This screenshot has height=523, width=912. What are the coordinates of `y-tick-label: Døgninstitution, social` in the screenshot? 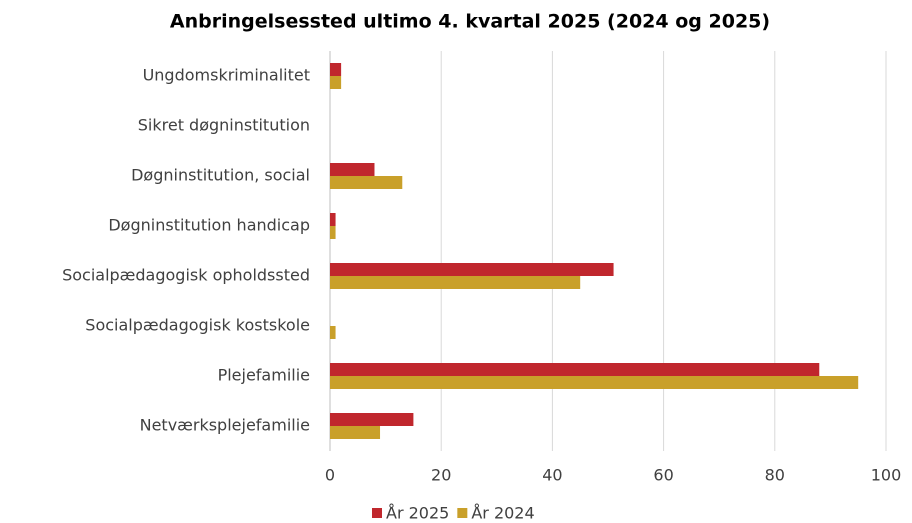 It's located at (220, 175).